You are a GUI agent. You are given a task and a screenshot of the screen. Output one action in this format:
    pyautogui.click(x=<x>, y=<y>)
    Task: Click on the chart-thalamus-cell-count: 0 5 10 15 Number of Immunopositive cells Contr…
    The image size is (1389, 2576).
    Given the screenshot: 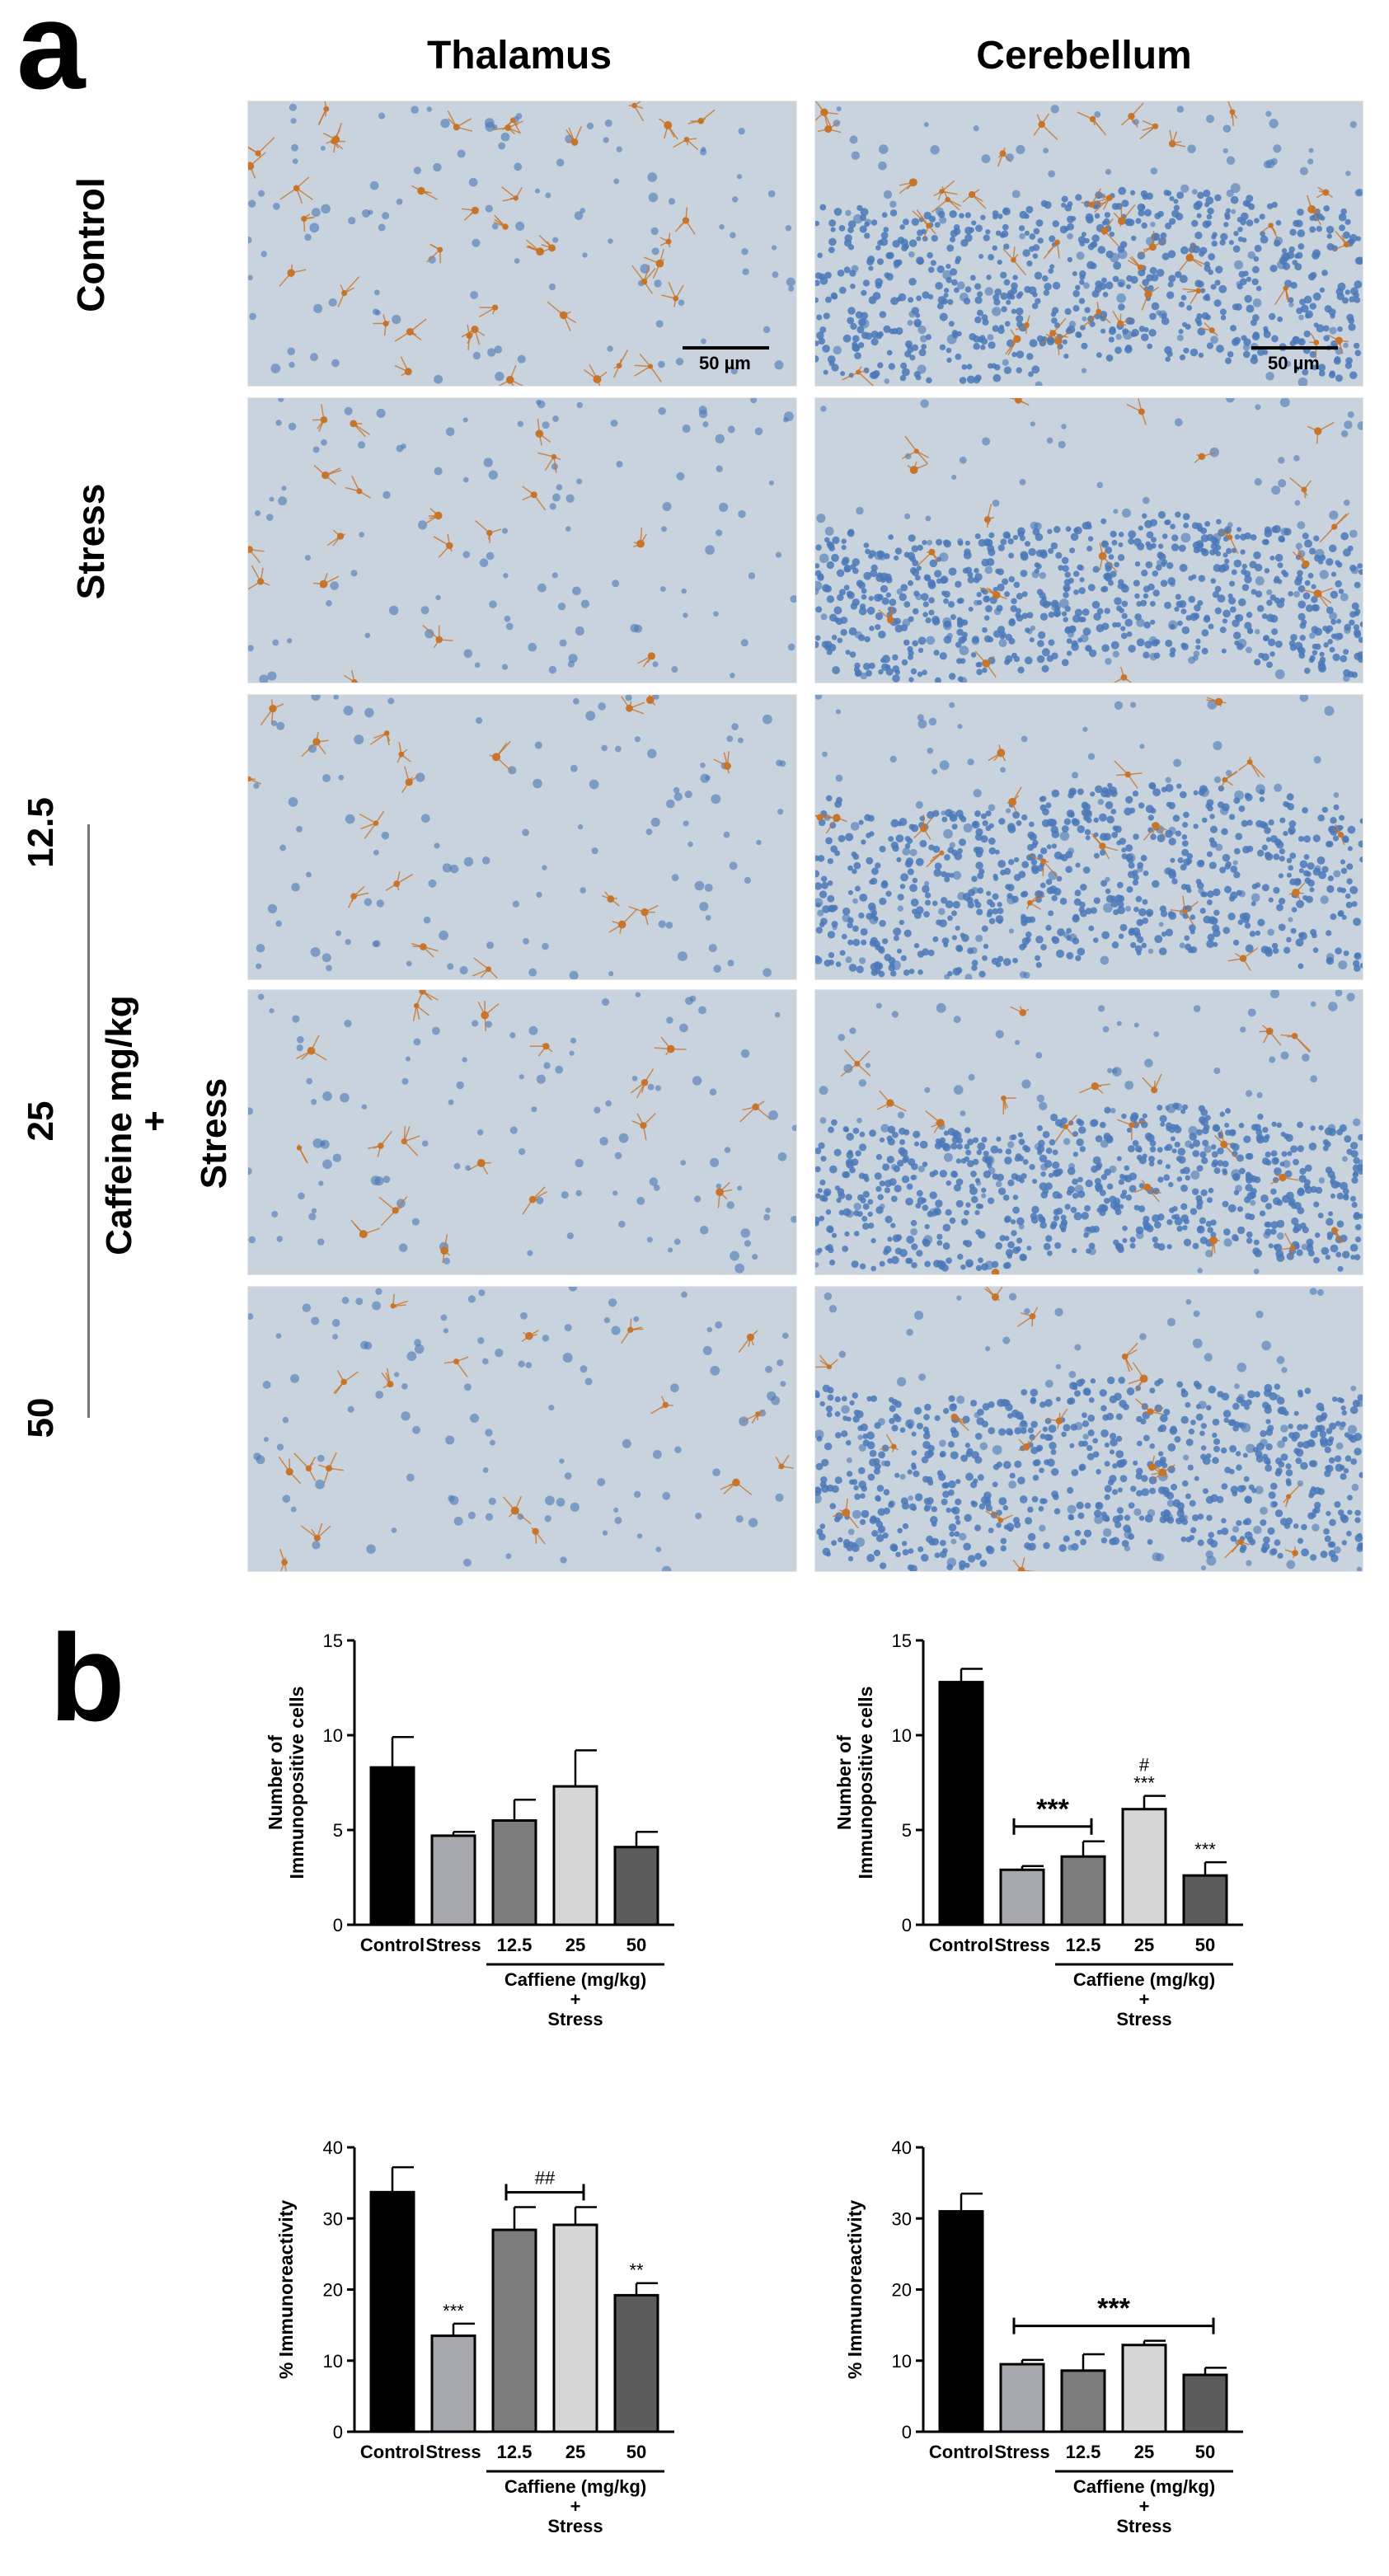 What is the action you would take?
    pyautogui.click(x=478, y=1830)
    